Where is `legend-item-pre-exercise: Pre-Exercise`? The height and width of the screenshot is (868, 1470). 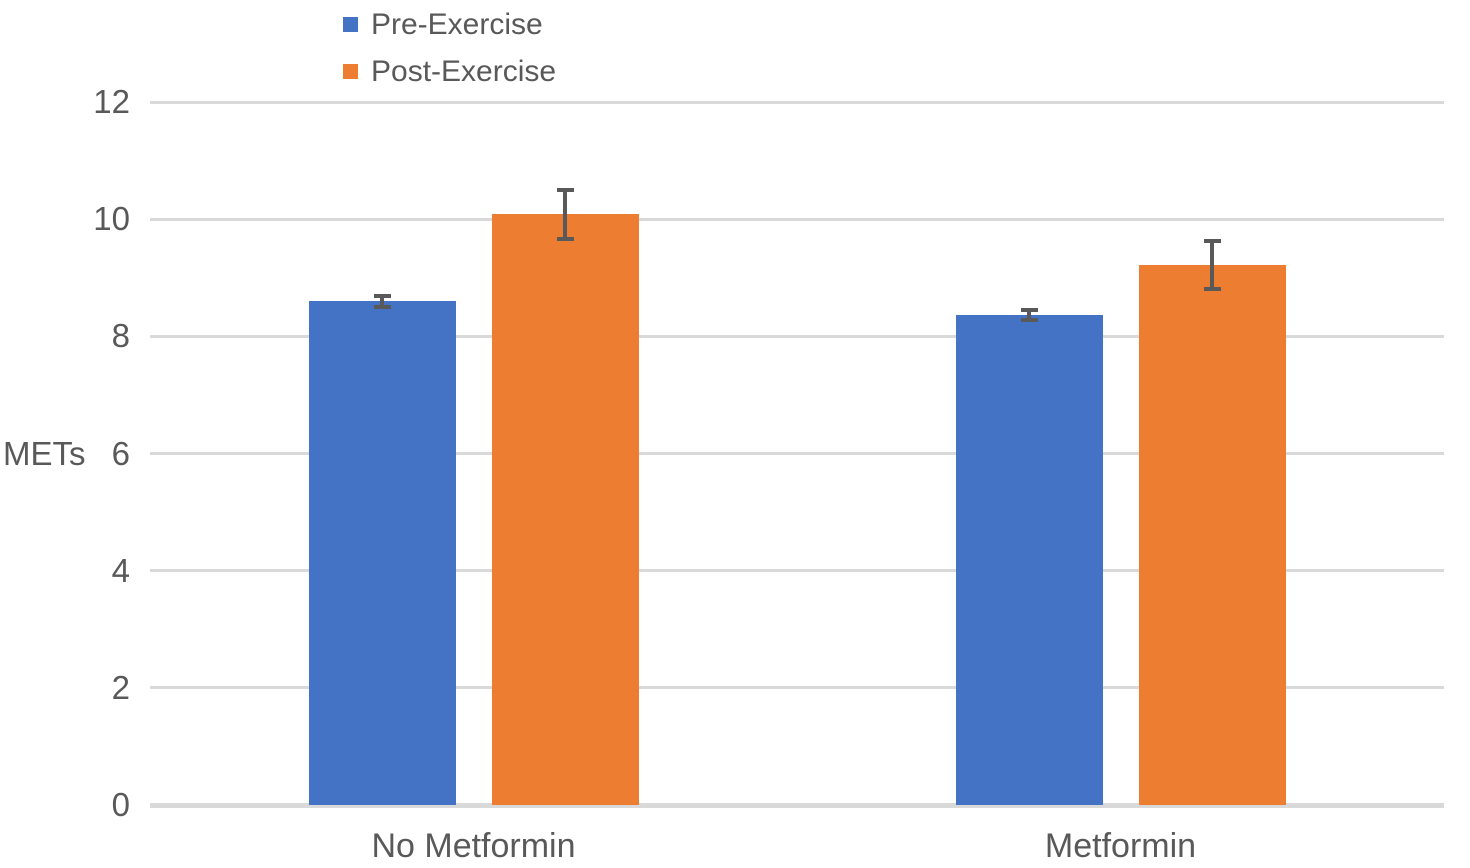 legend-item-pre-exercise: Pre-Exercise is located at coordinates (449, 24).